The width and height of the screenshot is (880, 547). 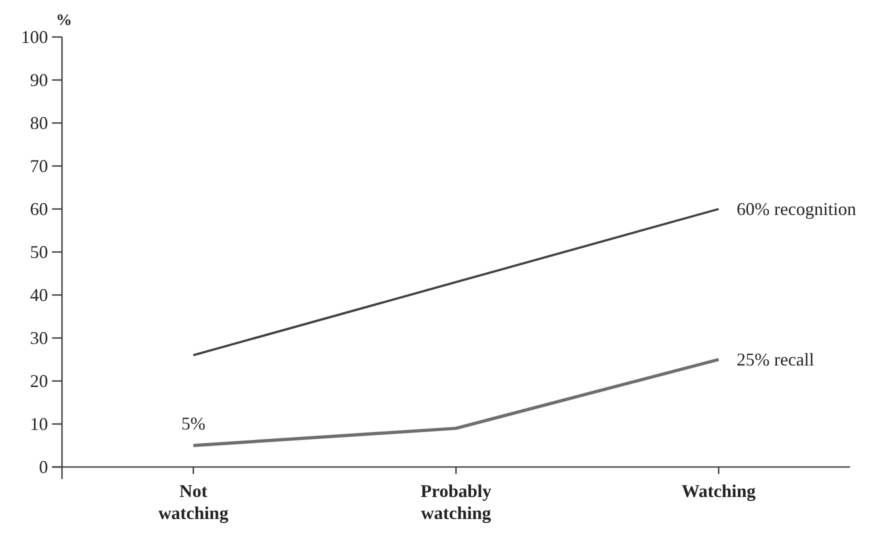 What do you see at coordinates (193, 424) in the screenshot?
I see `data-label: 5%` at bounding box center [193, 424].